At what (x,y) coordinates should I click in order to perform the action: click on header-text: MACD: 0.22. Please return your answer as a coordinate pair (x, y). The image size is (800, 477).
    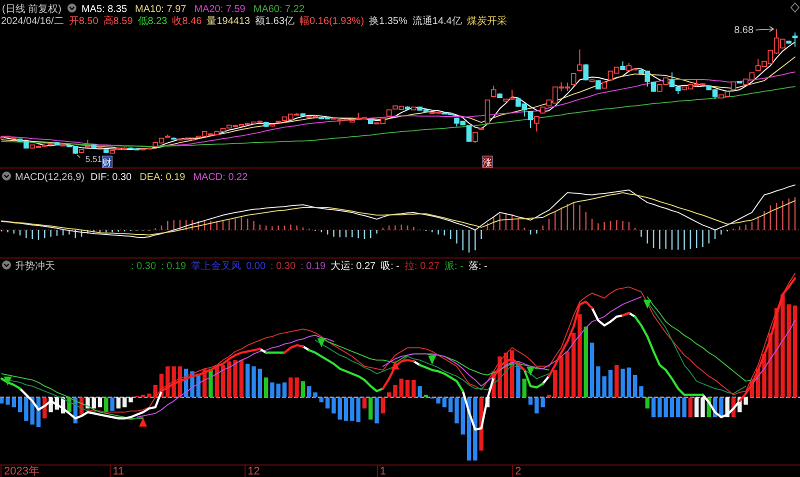
    Looking at the image, I should click on (220, 177).